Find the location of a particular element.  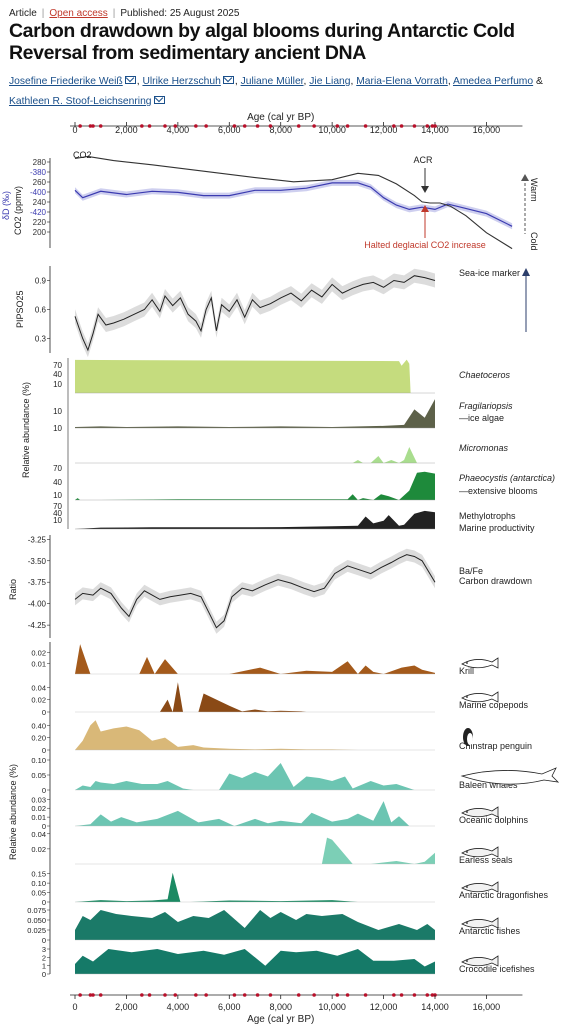

y-tick-label: 0.075 is located at coordinates (36, 910).